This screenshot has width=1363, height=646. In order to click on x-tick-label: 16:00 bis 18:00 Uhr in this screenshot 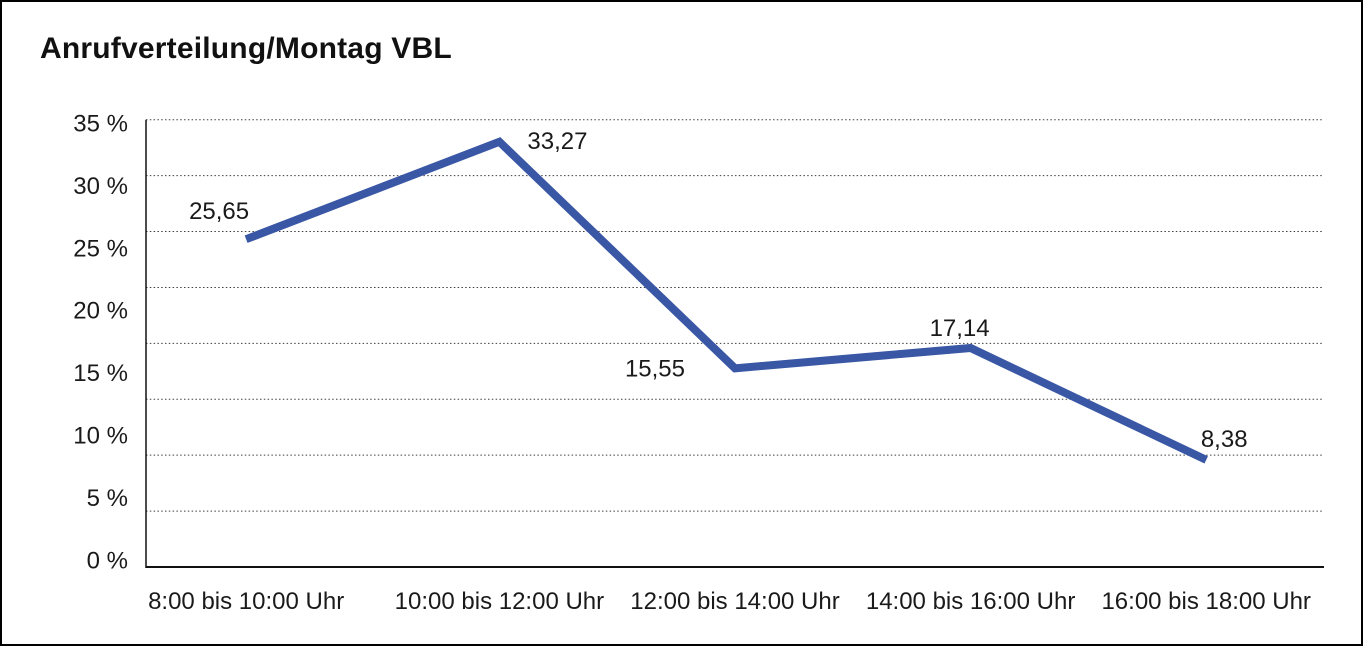, I will do `click(1205, 601)`.